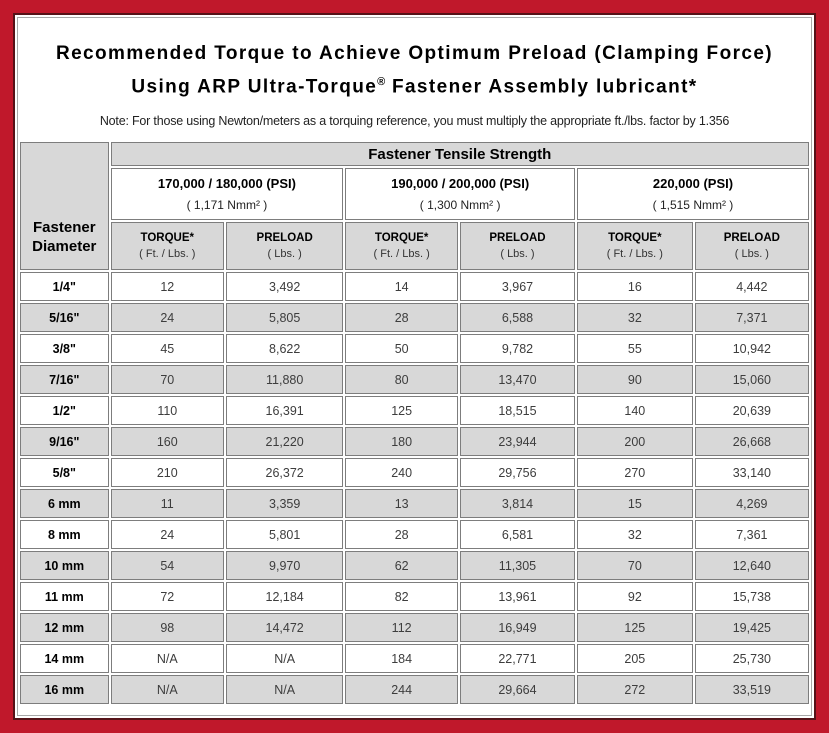 The height and width of the screenshot is (733, 829). Describe the element at coordinates (167, 597) in the screenshot. I see `cell-value: 72` at that location.